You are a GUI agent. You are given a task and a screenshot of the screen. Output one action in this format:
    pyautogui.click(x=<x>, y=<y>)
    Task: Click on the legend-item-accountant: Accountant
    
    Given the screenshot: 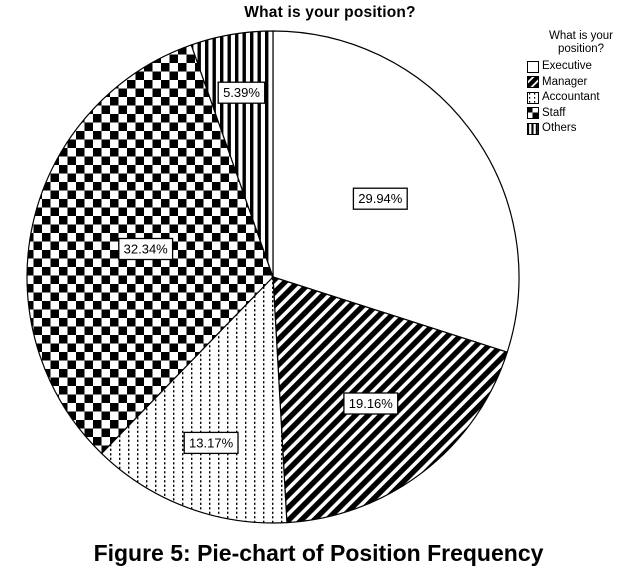 What is the action you would take?
    pyautogui.click(x=581, y=97)
    